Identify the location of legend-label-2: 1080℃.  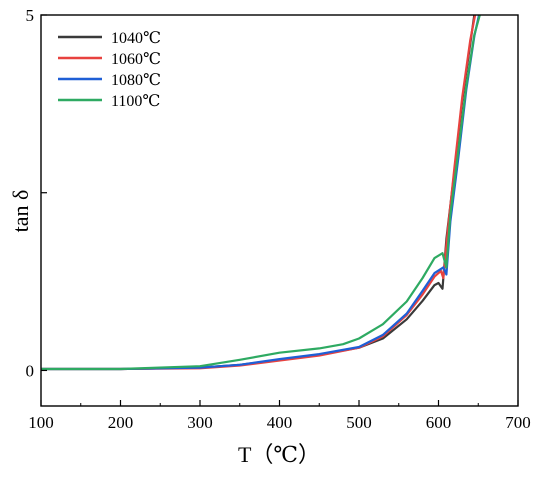
(136, 80).